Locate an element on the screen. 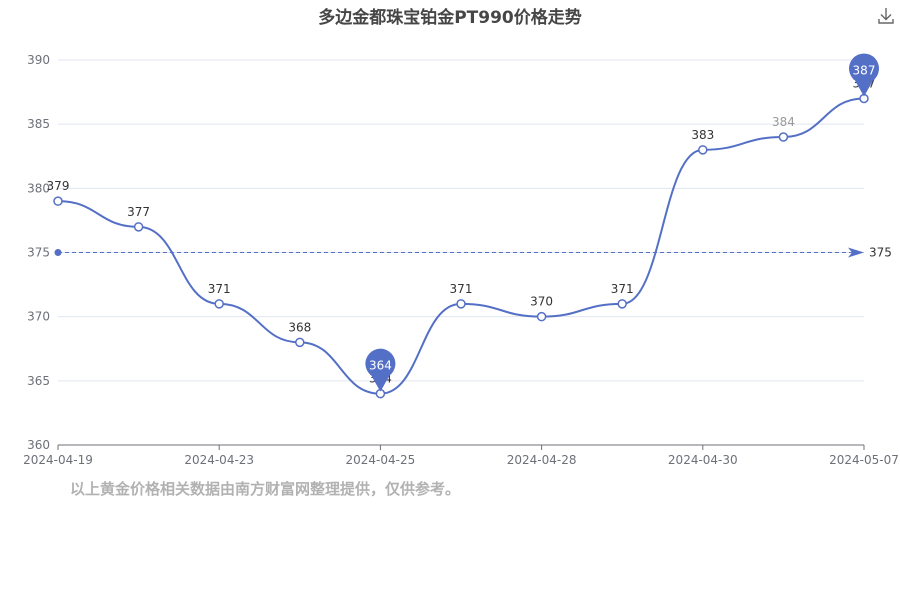 This screenshot has height=600, width=900. x-tick-label: 2024-05-07 is located at coordinates (864, 460).